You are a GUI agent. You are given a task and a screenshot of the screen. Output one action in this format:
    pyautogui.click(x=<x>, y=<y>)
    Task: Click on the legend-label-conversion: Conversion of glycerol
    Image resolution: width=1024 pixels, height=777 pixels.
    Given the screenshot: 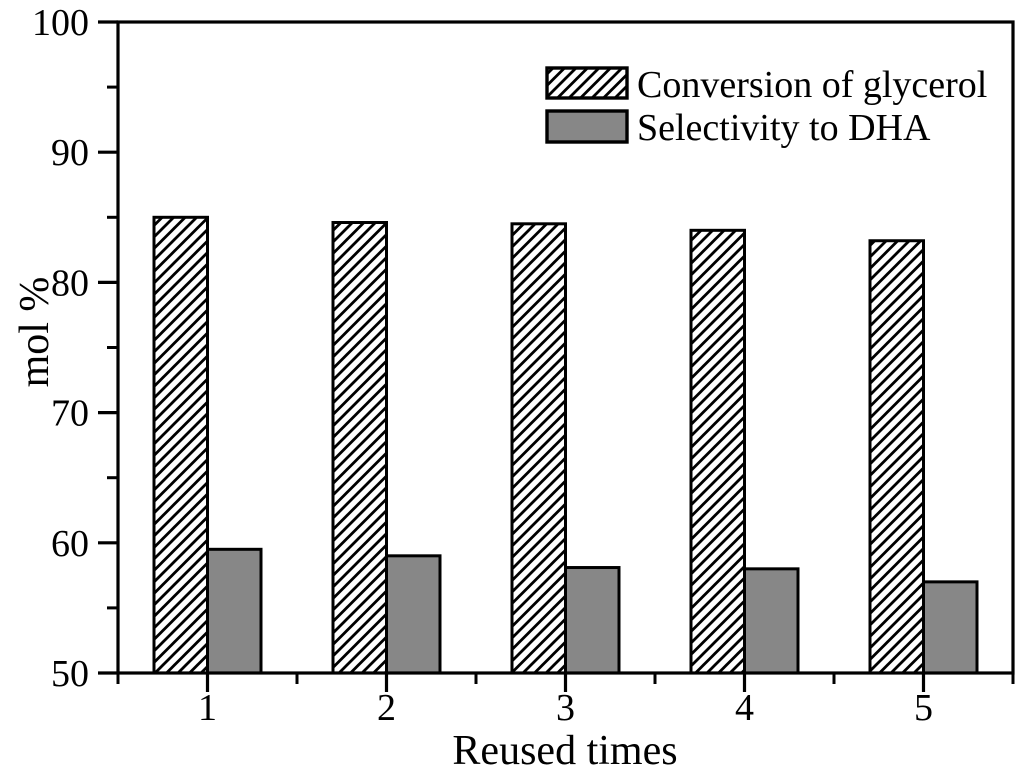 What is the action you would take?
    pyautogui.click(x=812, y=85)
    